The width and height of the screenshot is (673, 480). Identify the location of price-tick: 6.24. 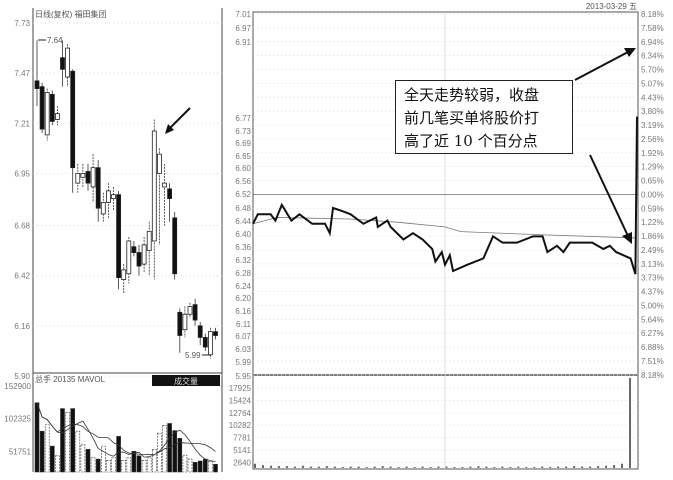
(243, 286).